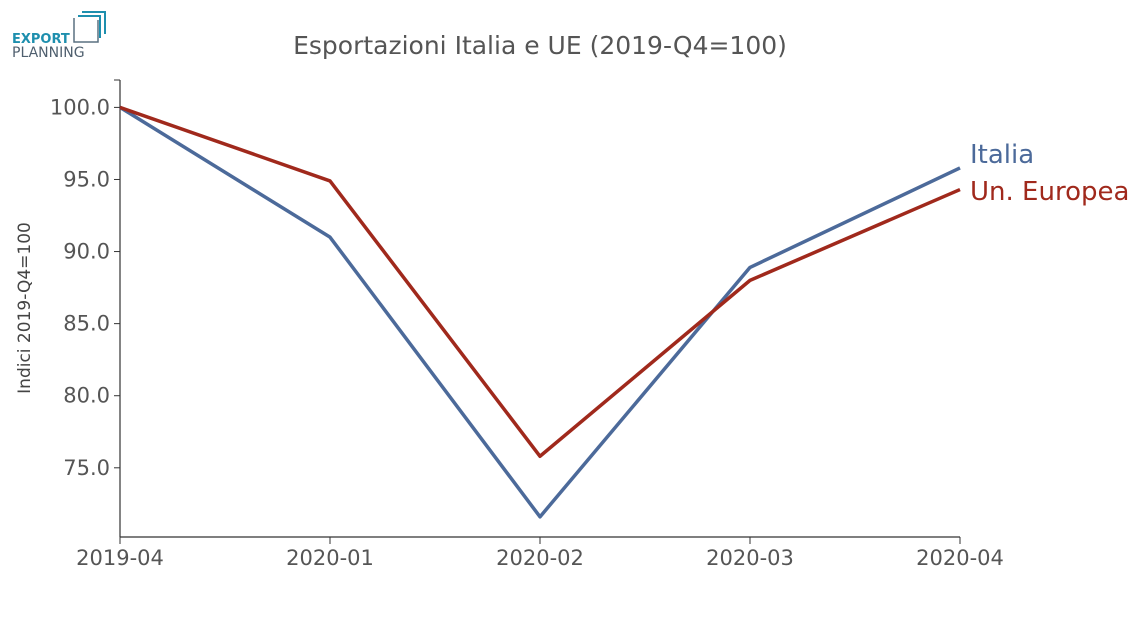  I want to click on x-tick-label: 2020-02, so click(540, 558).